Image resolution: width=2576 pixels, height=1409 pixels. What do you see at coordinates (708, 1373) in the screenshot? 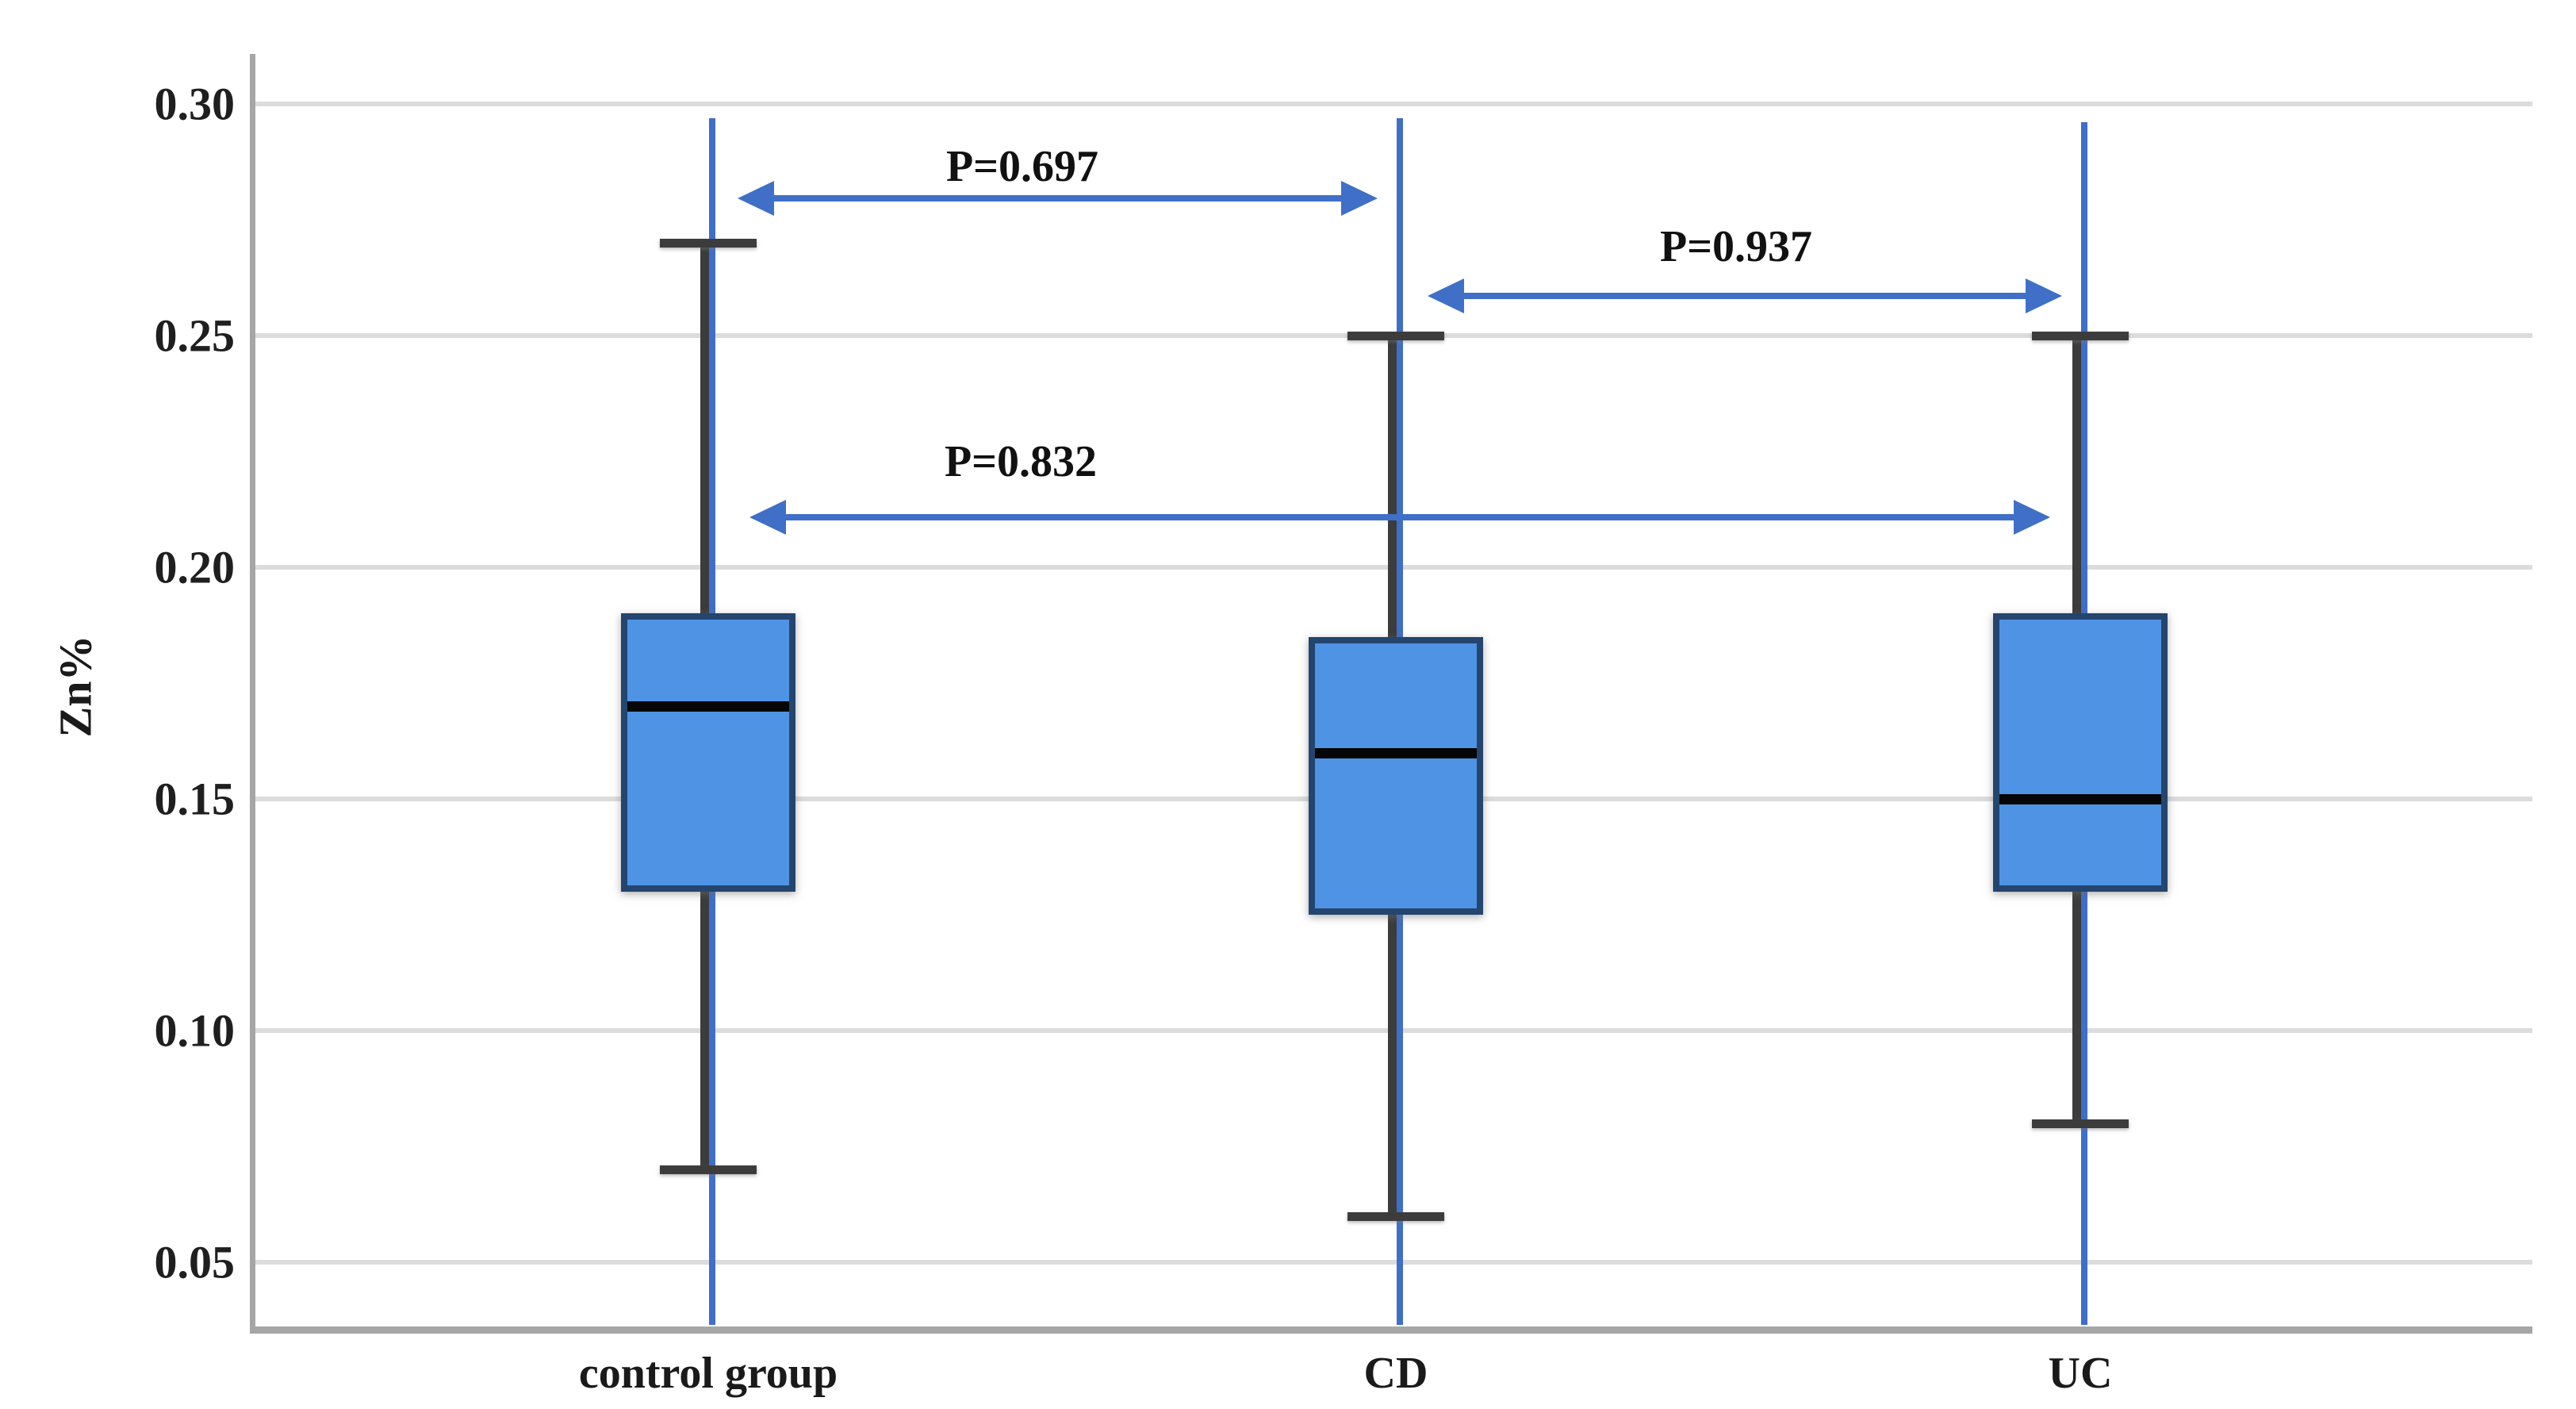
I see `x-category-label-control group: control group` at bounding box center [708, 1373].